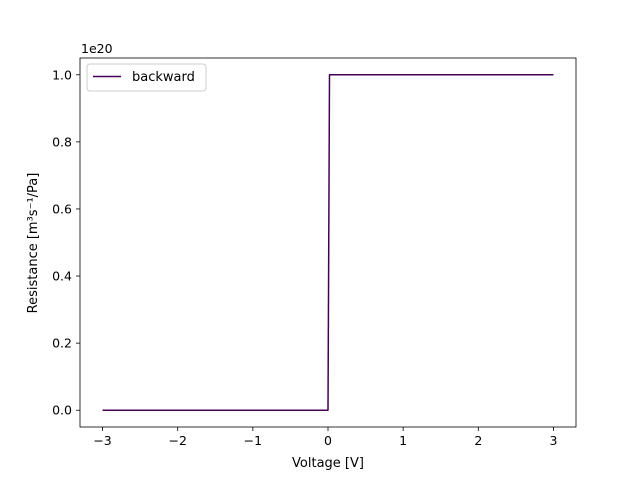  I want to click on y-axis-label: Resistance [m³s⁻¹/Pa], so click(33, 243).